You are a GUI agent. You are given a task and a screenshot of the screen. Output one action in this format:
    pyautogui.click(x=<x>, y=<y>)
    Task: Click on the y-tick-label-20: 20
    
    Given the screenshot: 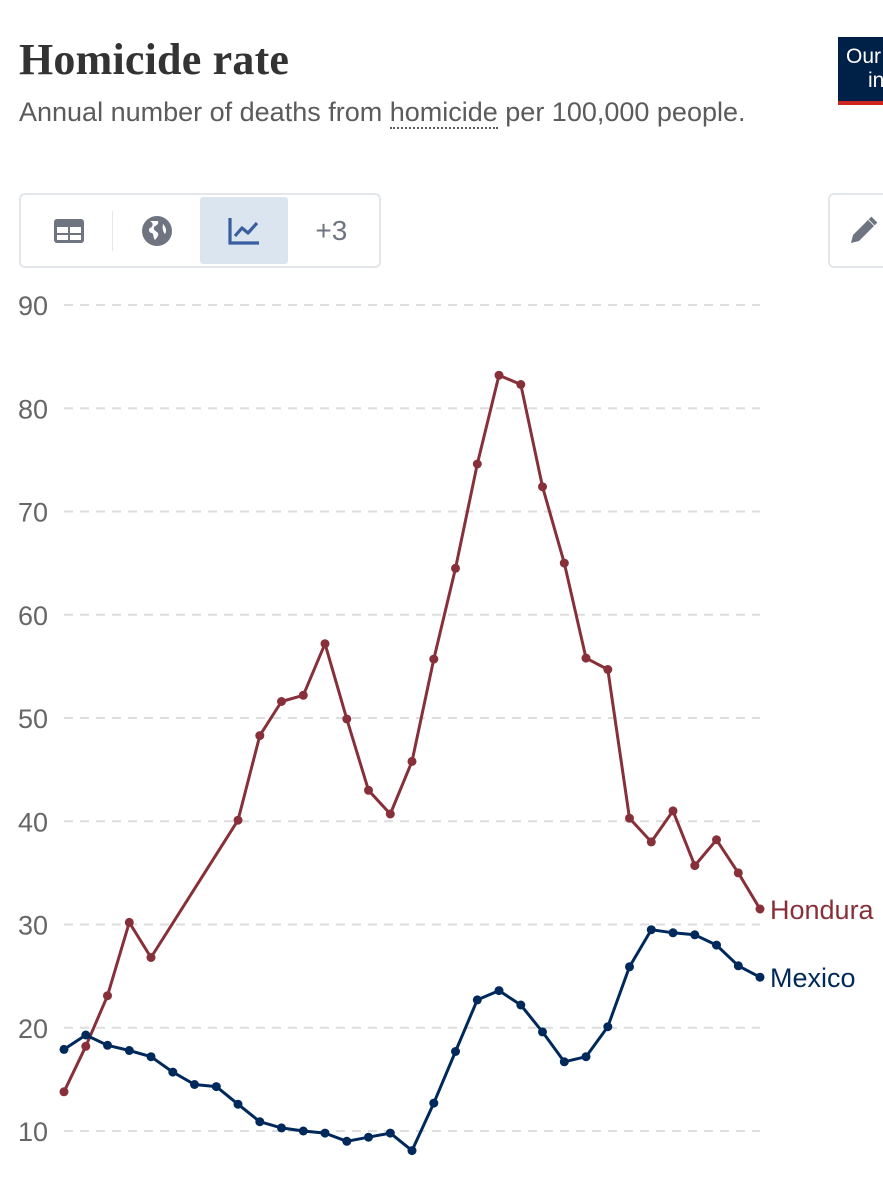 What is the action you would take?
    pyautogui.click(x=33, y=1029)
    